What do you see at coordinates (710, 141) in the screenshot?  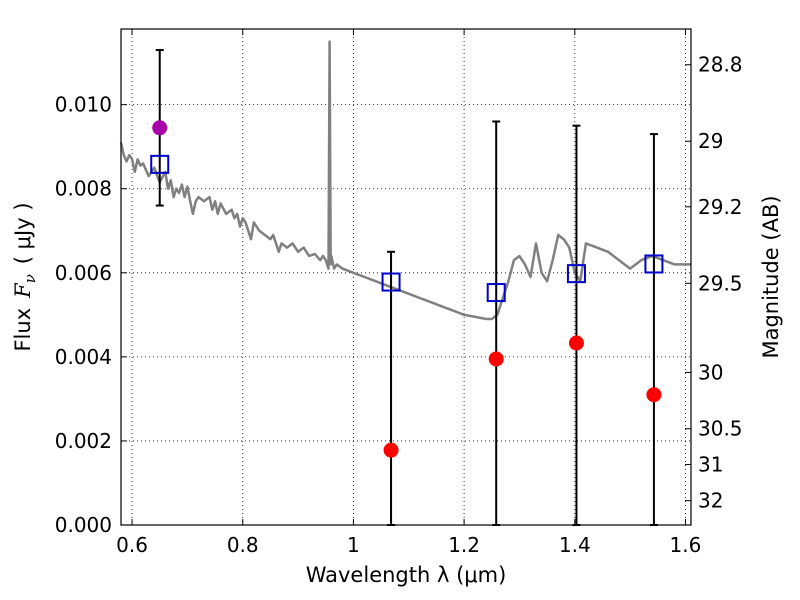 I see `y2-tick-label: 29` at bounding box center [710, 141].